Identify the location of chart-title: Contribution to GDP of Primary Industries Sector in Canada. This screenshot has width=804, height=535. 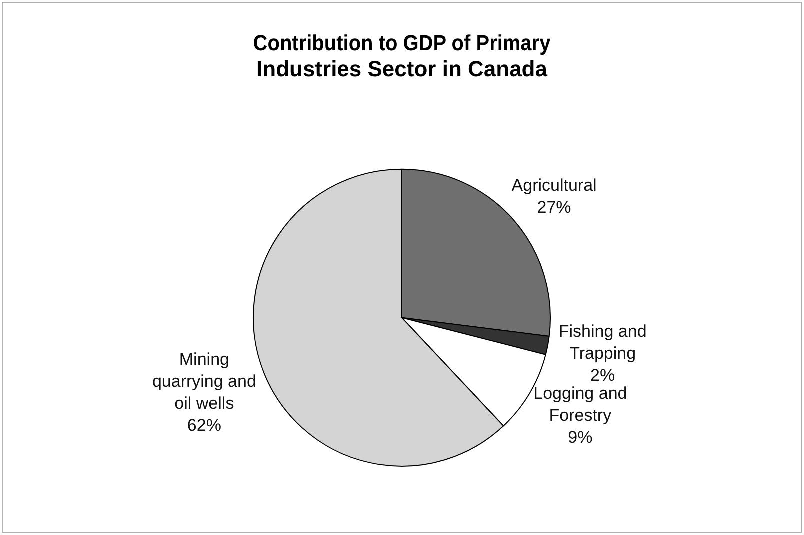
(402, 56).